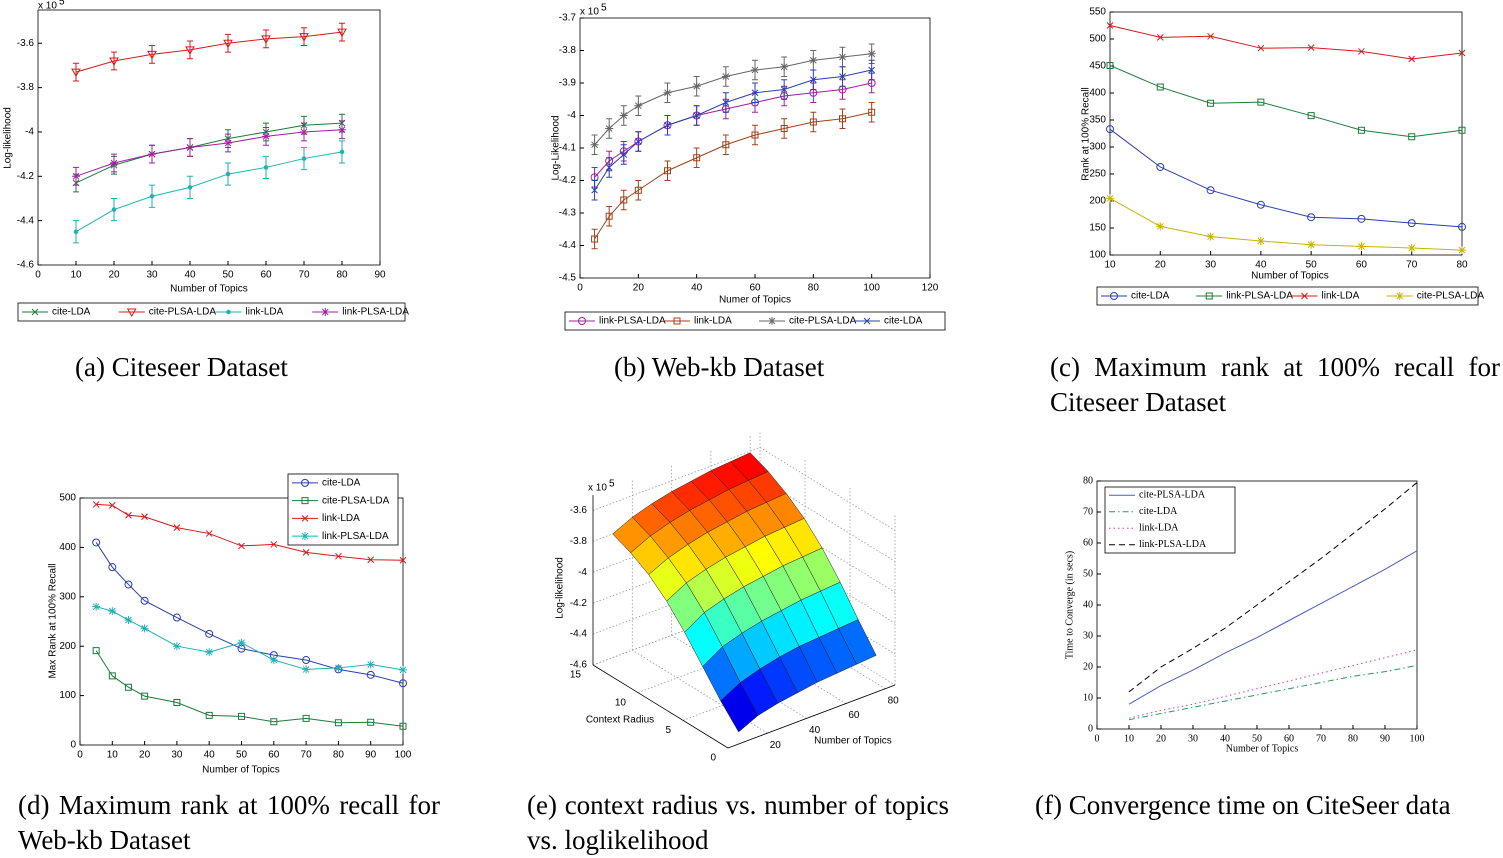 The image size is (1503, 858). Describe the element at coordinates (579, 603) in the screenshot. I see `z-tick-label: -4.2` at that location.